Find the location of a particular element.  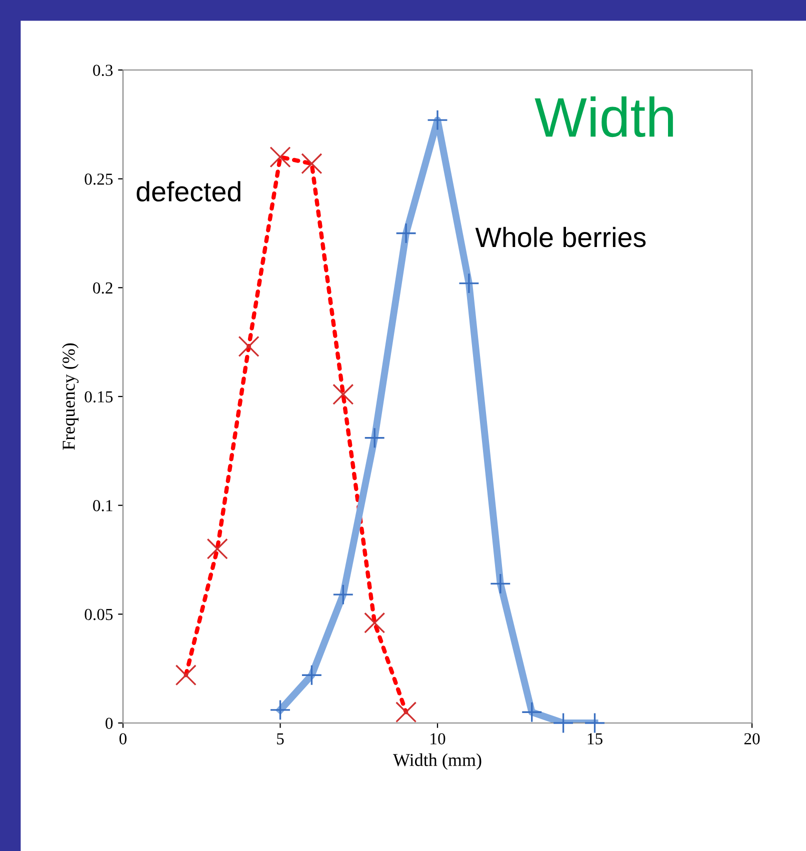

y-tick-label: 0.1 is located at coordinates (102, 506).